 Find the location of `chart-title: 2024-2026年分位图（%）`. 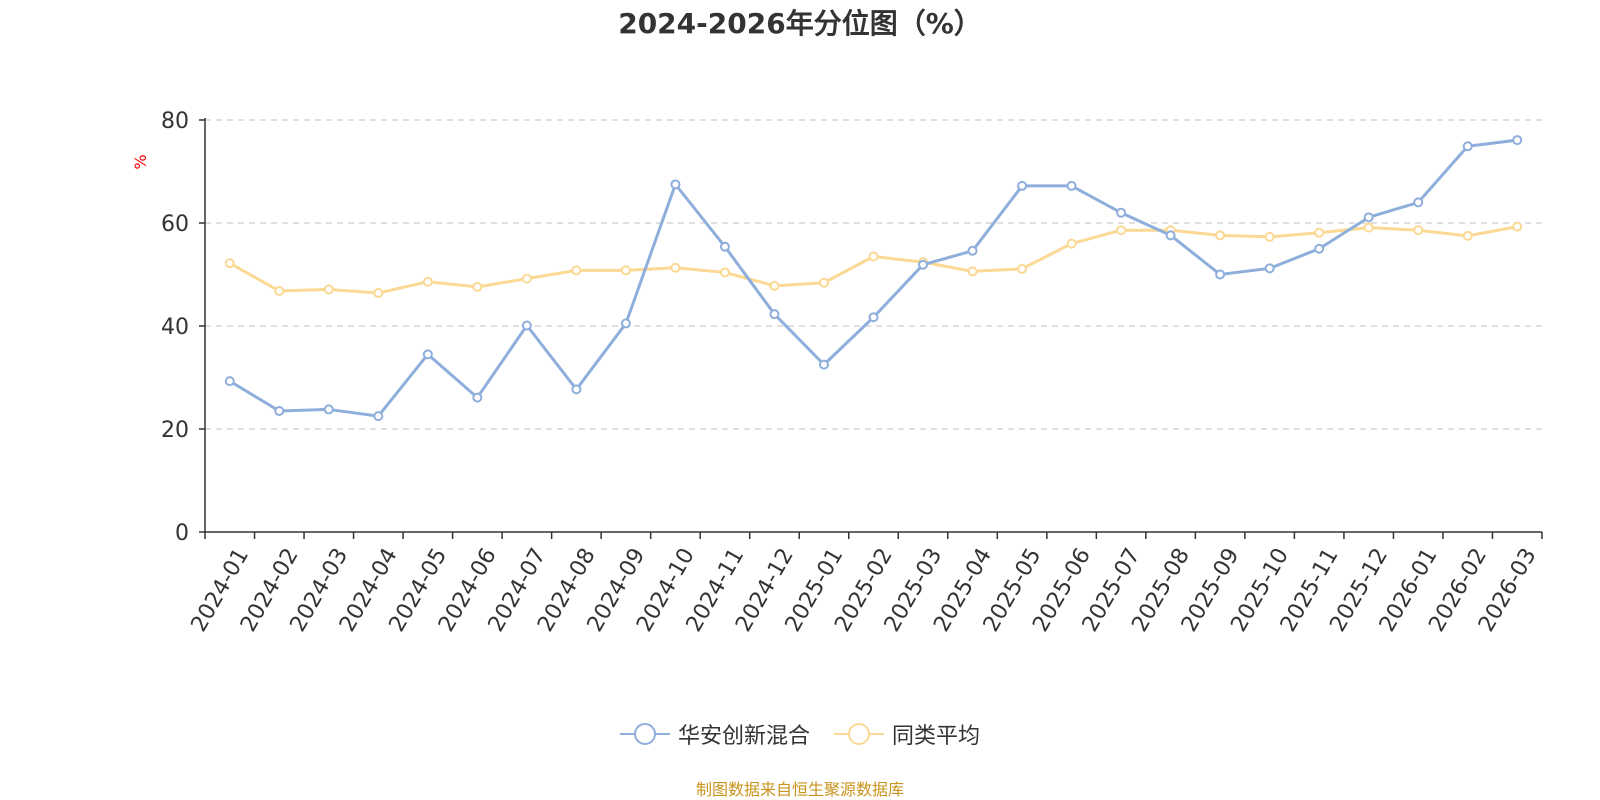

chart-title: 2024-2026年分位图（%） is located at coordinates (800, 23).